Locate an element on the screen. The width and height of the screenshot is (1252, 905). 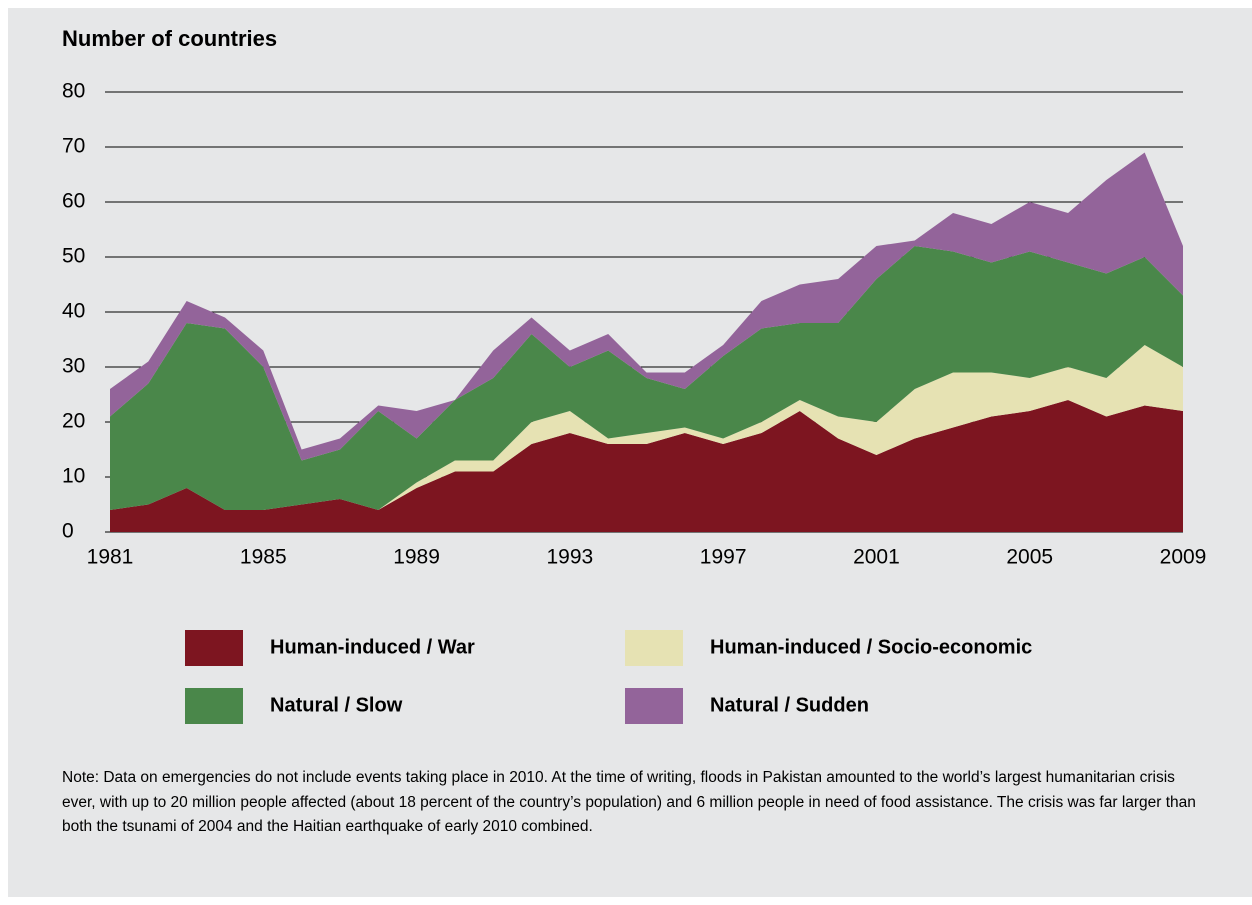
x-tick-label: 1981 is located at coordinates (110, 557).